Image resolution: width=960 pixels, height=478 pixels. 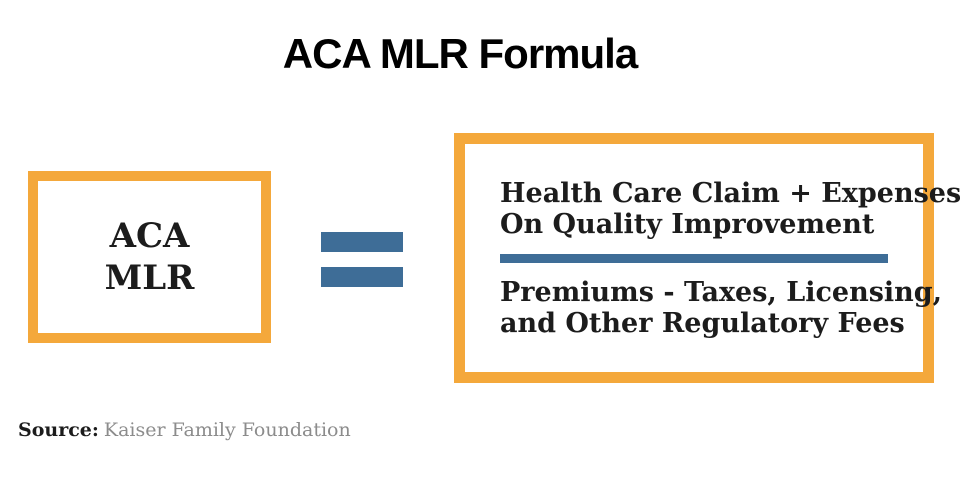 I want to click on lhs-line-2: MLR, so click(x=149, y=278).